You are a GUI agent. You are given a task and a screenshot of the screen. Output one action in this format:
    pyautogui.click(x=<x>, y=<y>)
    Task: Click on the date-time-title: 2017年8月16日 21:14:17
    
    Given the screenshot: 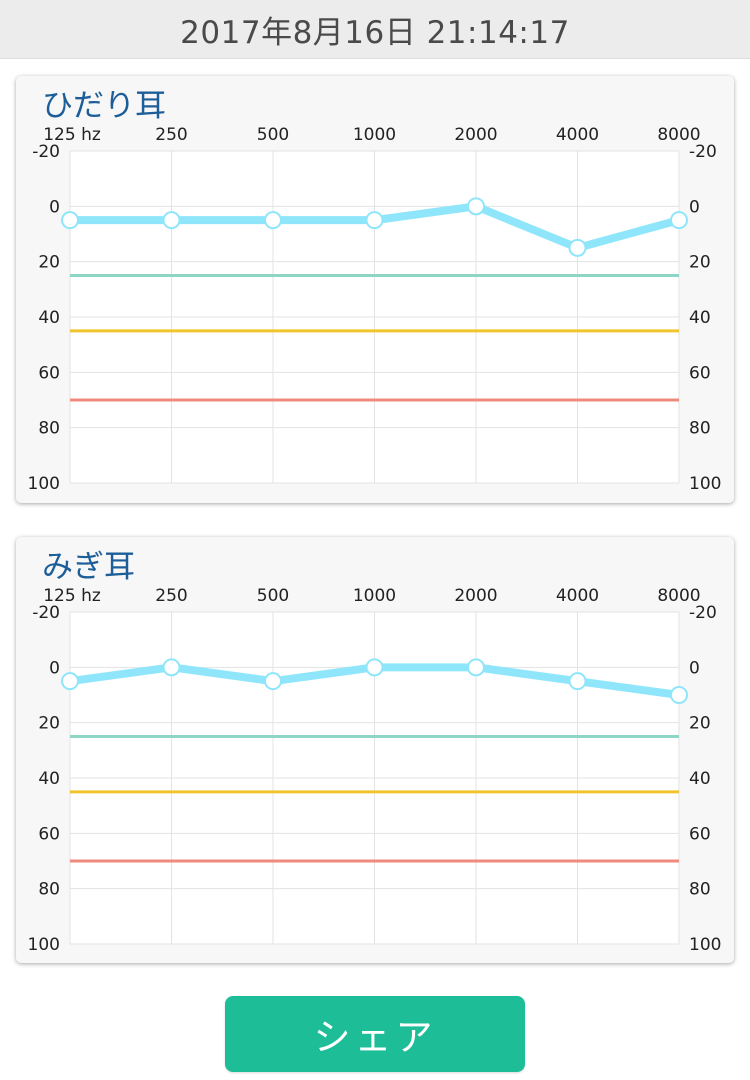 What is the action you would take?
    pyautogui.click(x=375, y=32)
    